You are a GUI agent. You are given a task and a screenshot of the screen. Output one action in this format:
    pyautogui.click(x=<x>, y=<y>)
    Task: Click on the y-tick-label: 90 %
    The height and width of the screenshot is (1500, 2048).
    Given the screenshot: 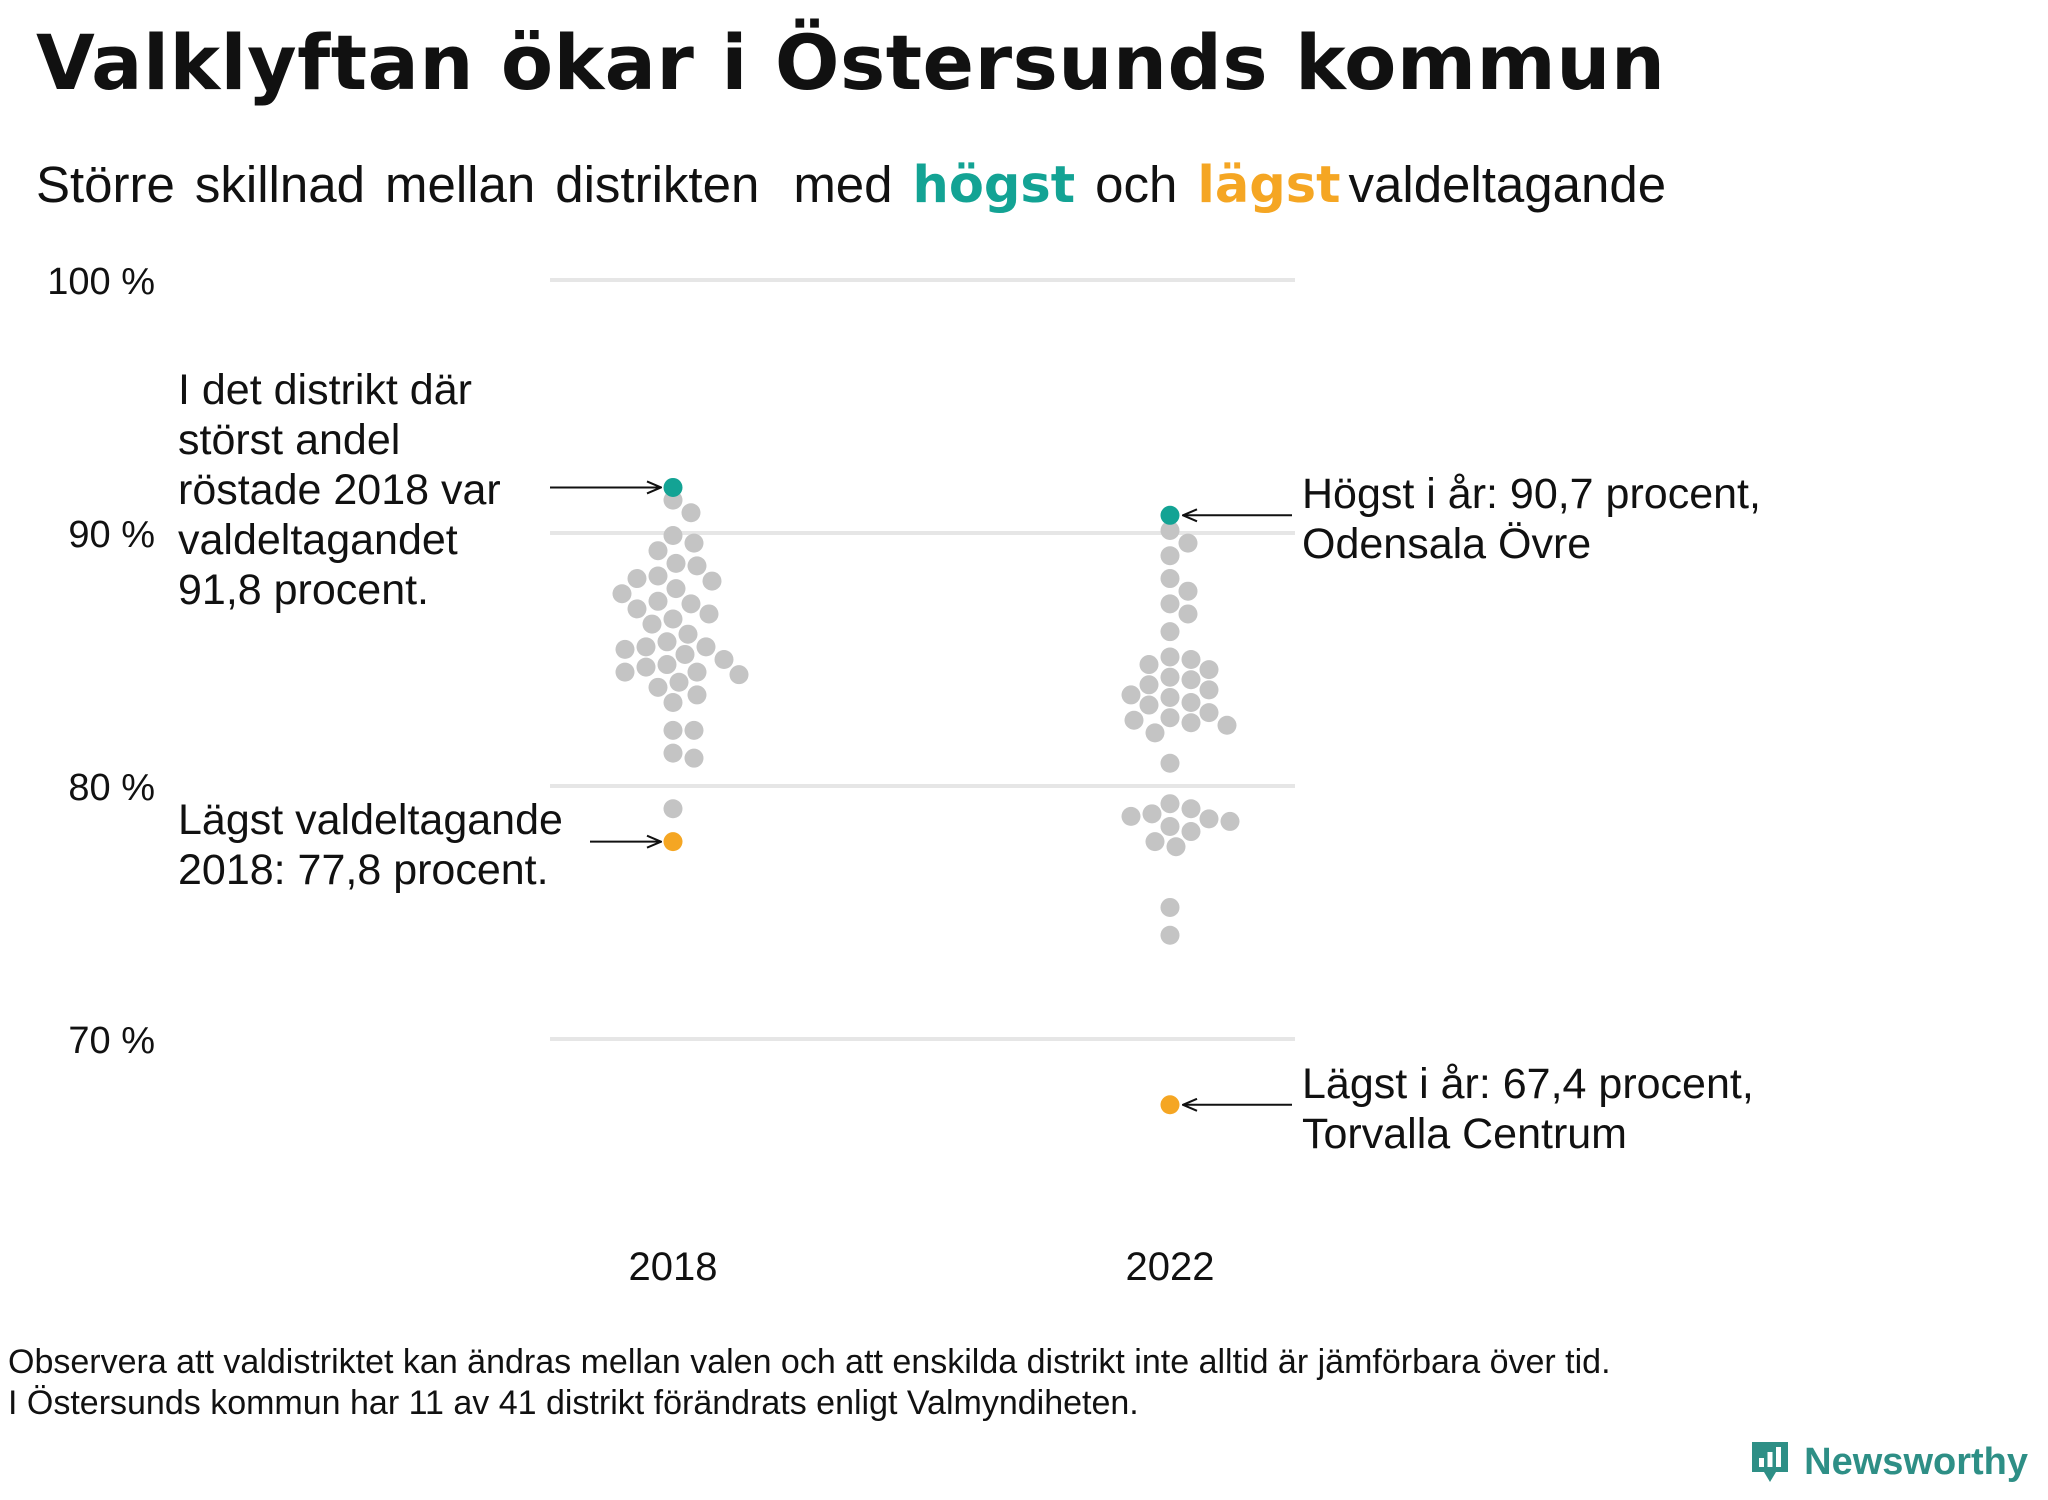 What is the action you would take?
    pyautogui.click(x=111, y=535)
    